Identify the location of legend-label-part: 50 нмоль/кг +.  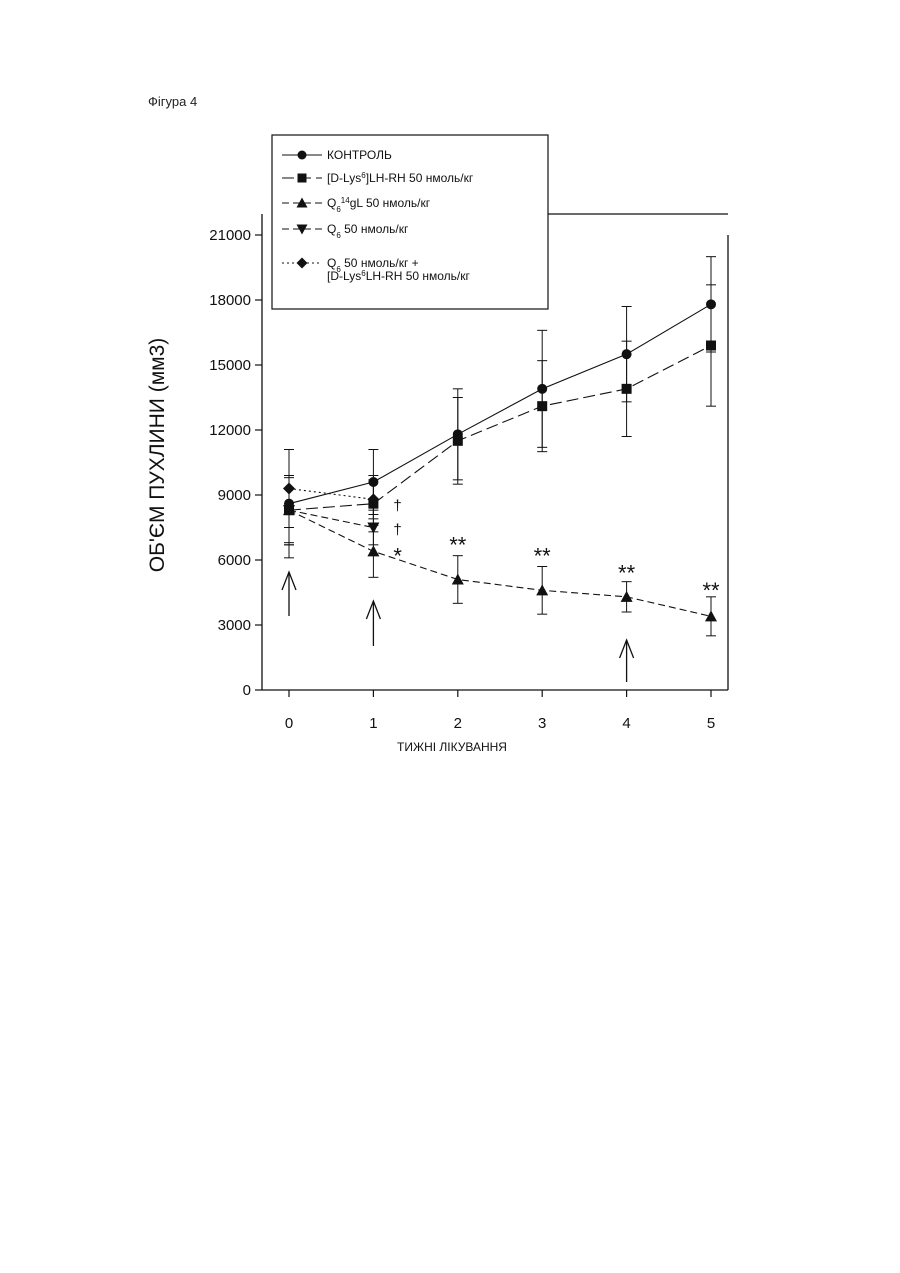
(380, 263).